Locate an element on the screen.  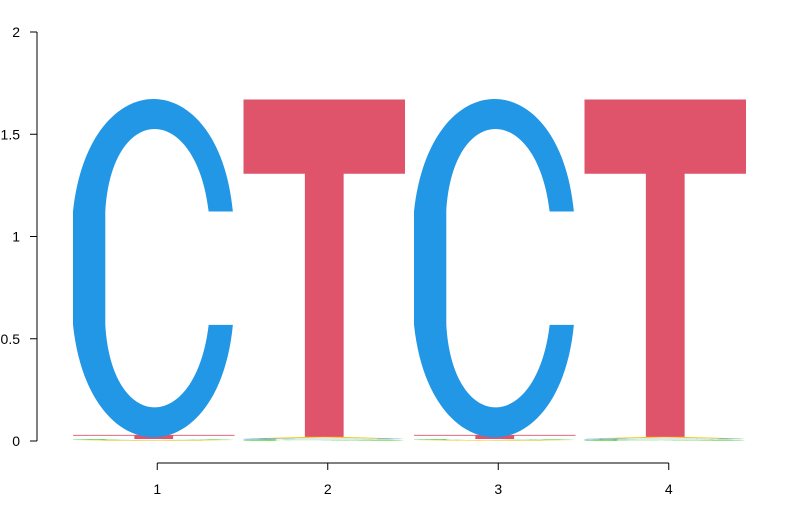
y-axis: 0 0.5 1 1.5 2 is located at coordinates (19, 236).